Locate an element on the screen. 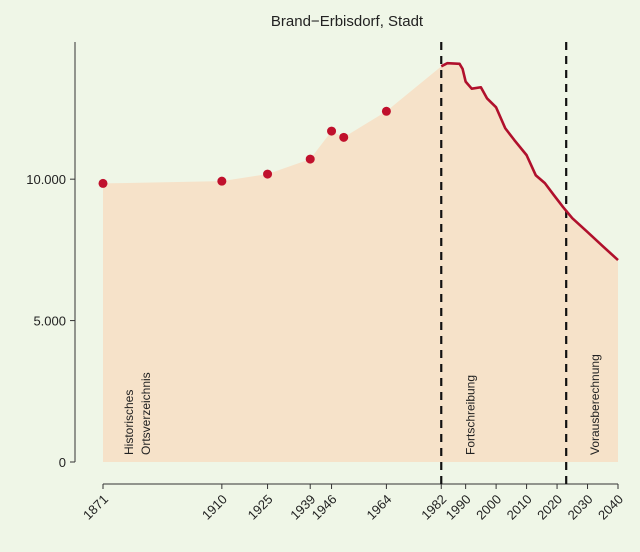  y-tick-label: 5.000 is located at coordinates (49, 321).